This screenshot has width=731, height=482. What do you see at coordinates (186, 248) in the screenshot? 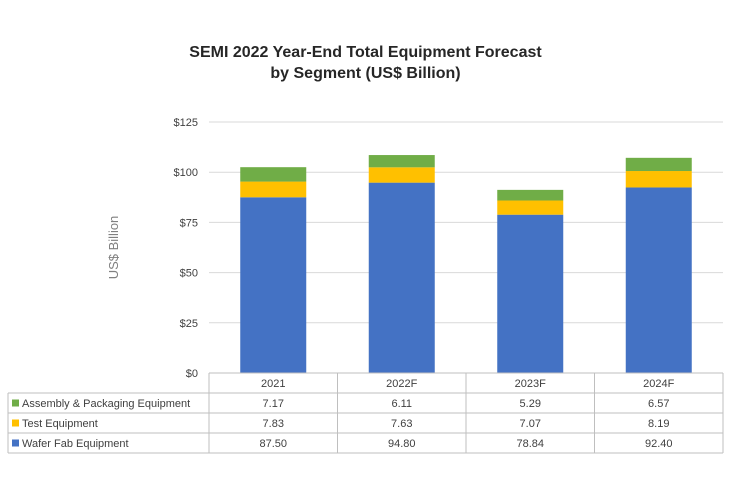
I see `y-axis-ticks: $0 $25 $50 $75 $100 $125` at bounding box center [186, 248].